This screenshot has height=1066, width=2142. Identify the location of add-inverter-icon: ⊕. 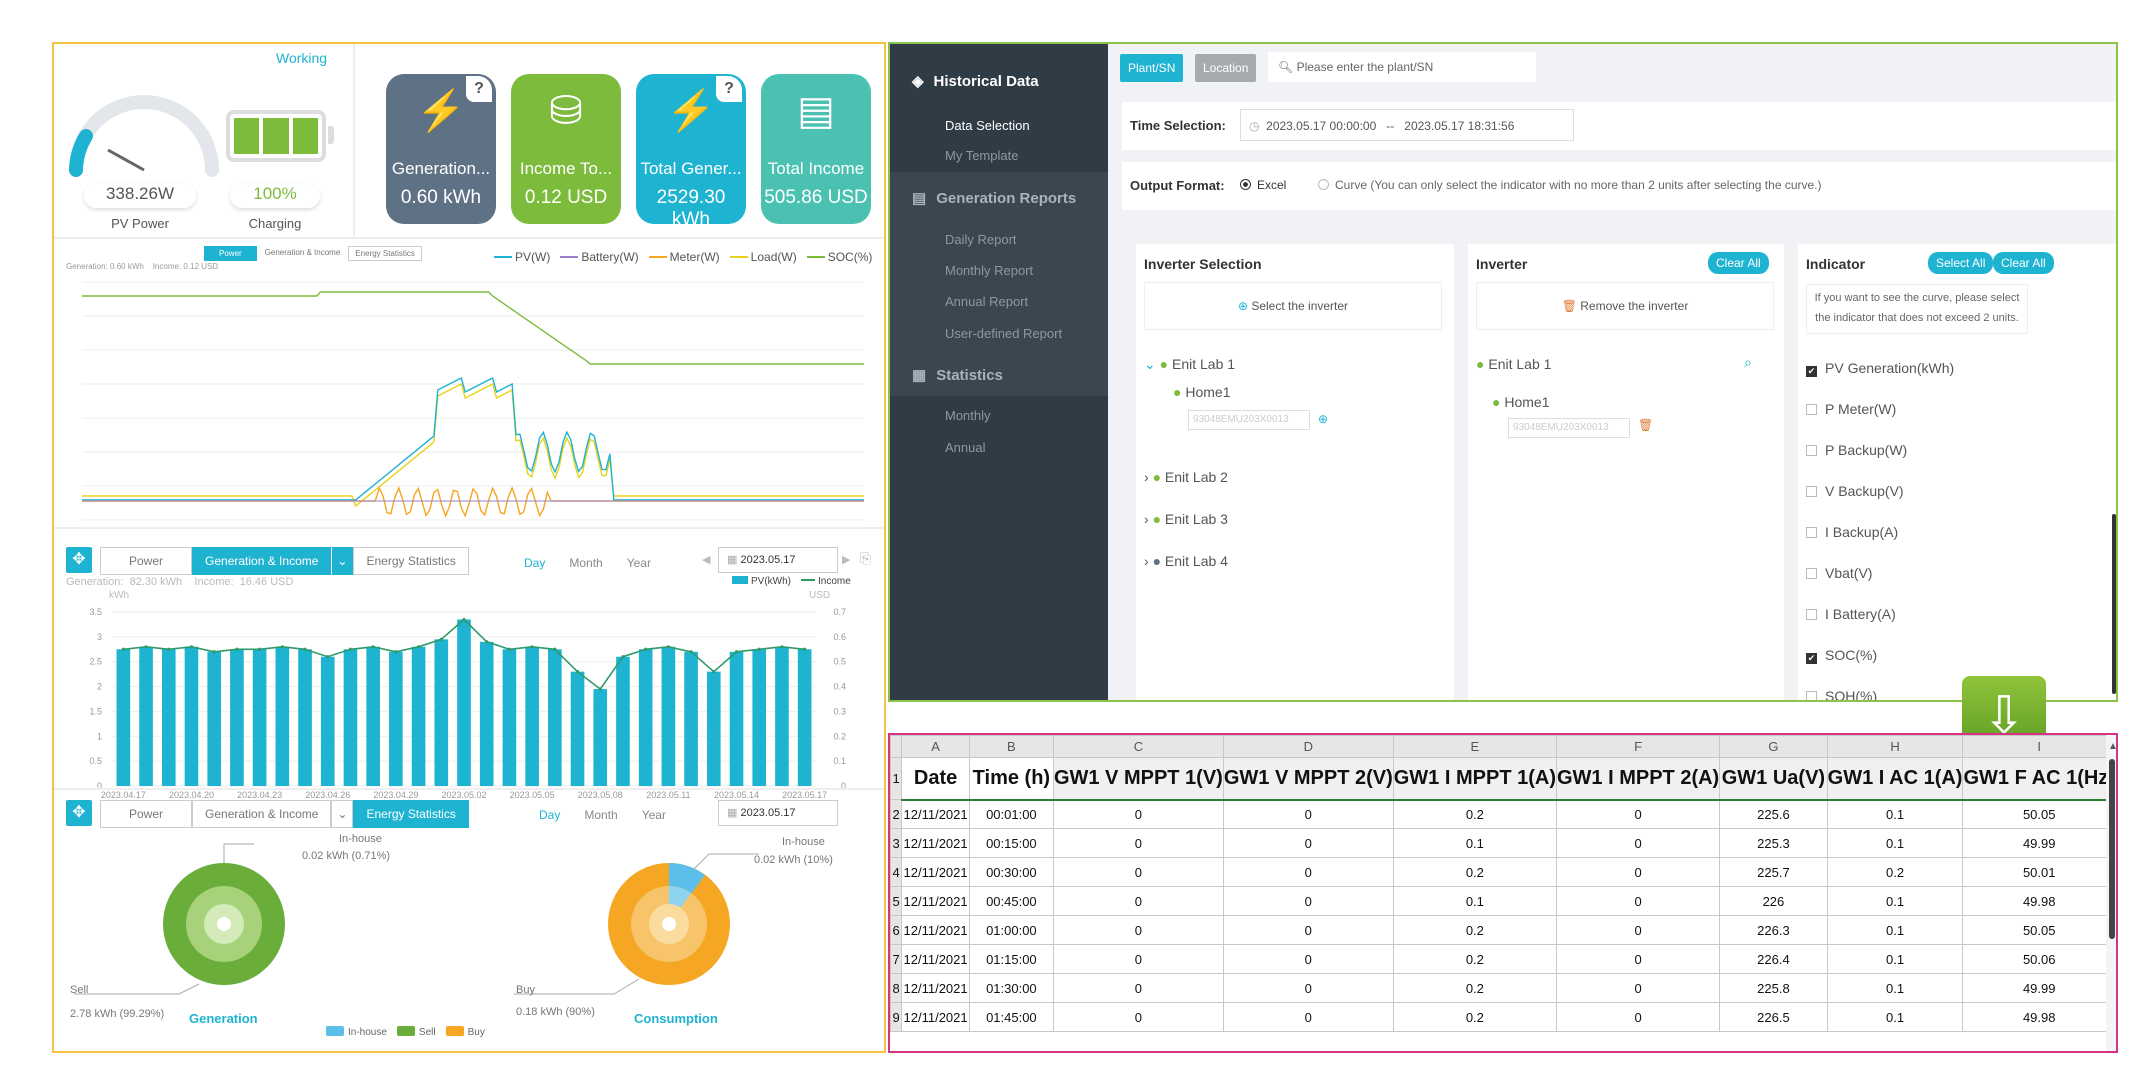
(1323, 419).